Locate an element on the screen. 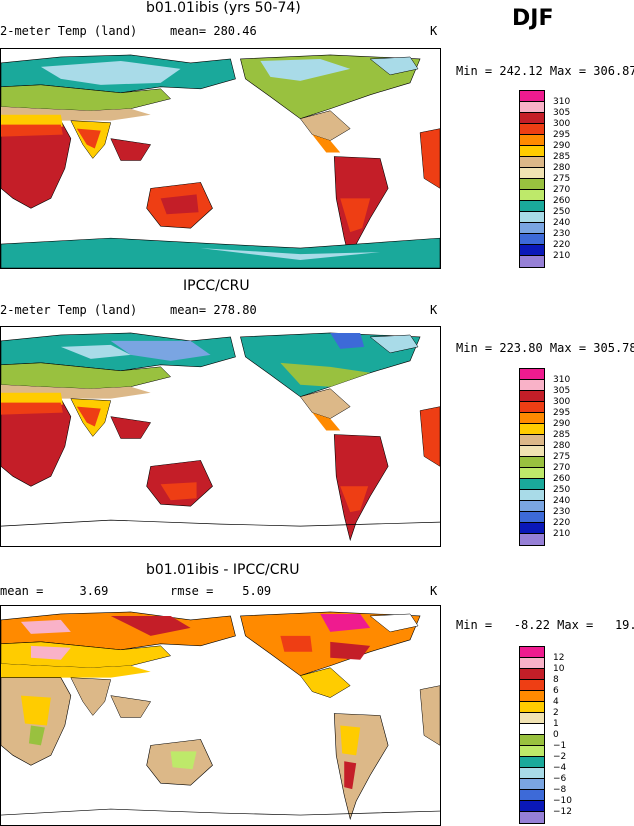 This screenshot has width=634, height=826. colorbar-label: 270 is located at coordinates (562, 468).